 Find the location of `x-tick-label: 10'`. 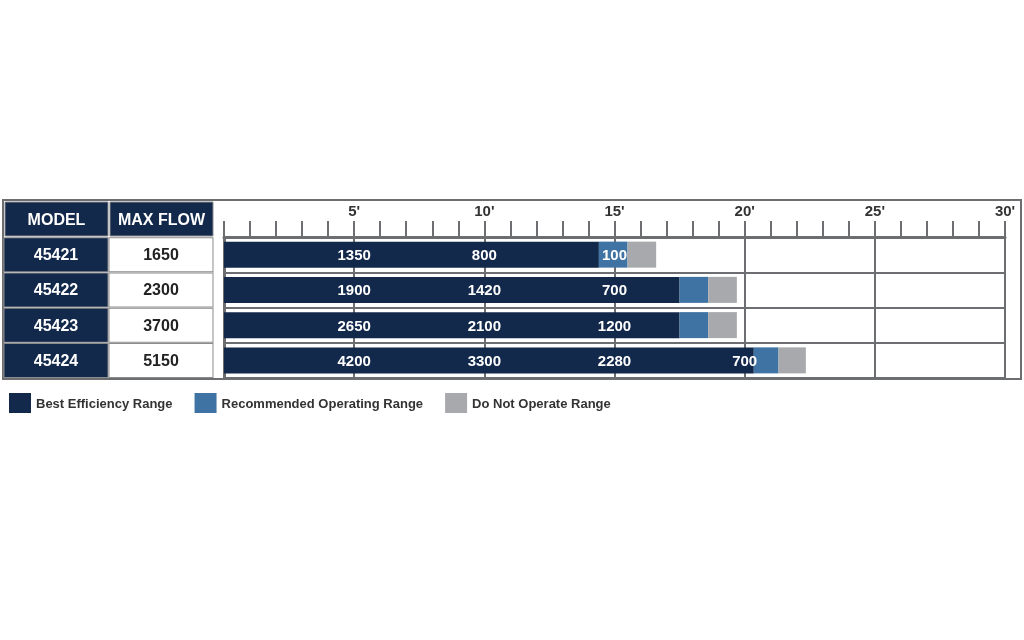

x-tick-label: 10' is located at coordinates (484, 210).